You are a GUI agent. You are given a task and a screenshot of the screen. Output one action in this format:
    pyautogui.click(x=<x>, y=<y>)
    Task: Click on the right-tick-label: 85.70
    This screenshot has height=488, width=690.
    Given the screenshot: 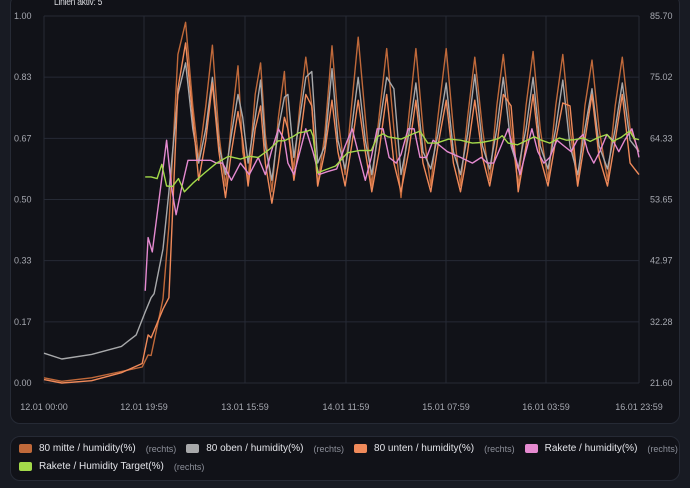 What is the action you would take?
    pyautogui.click(x=661, y=16)
    